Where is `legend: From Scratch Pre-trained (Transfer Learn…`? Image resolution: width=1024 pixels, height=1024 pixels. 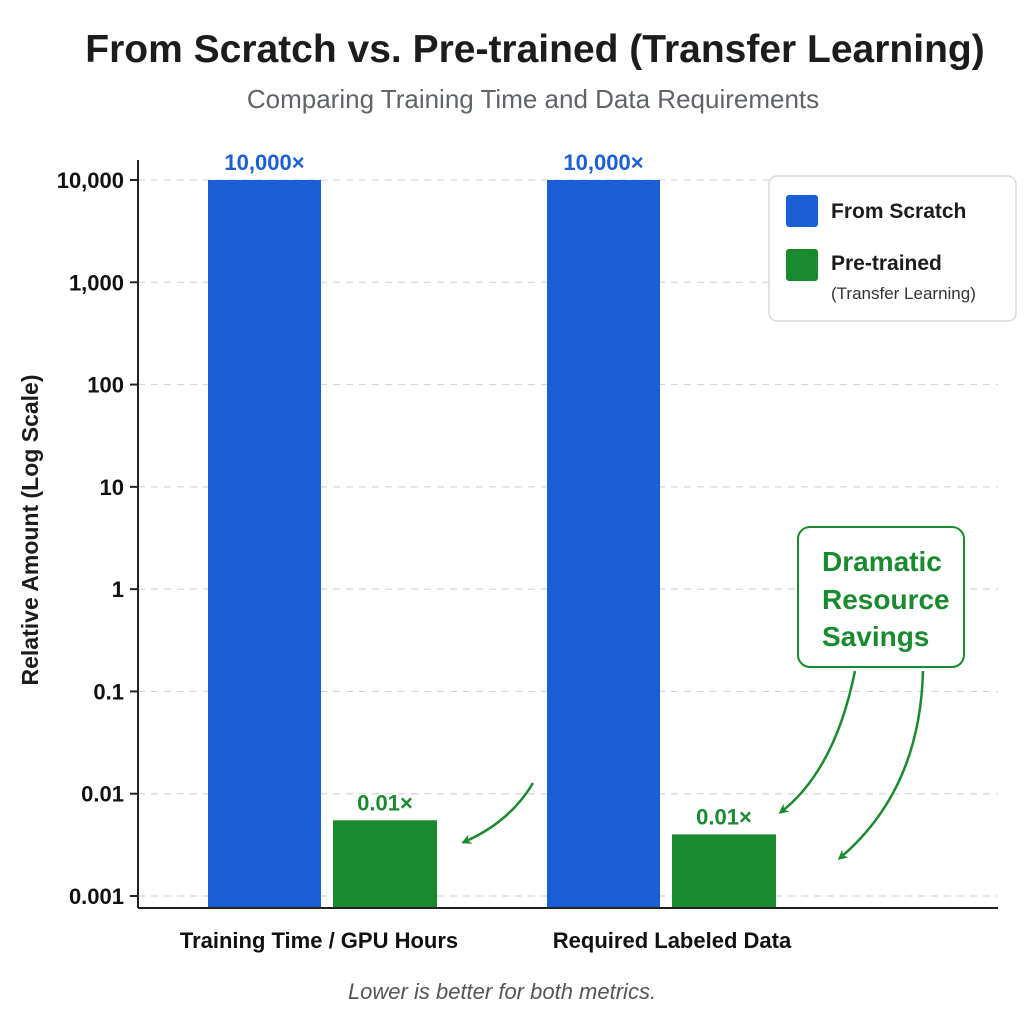 legend: From Scratch Pre-trained (Transfer Learn… is located at coordinates (892, 248).